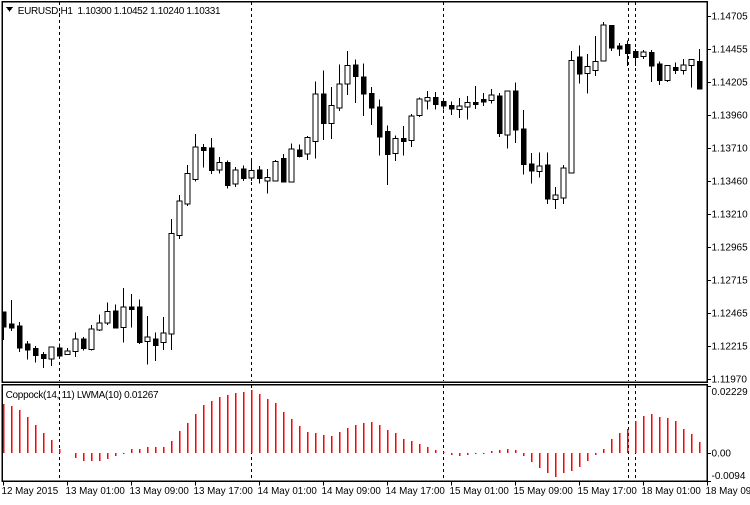 The width and height of the screenshot is (750, 505). I want to click on svg-text: 1.12715, so click(730, 280).